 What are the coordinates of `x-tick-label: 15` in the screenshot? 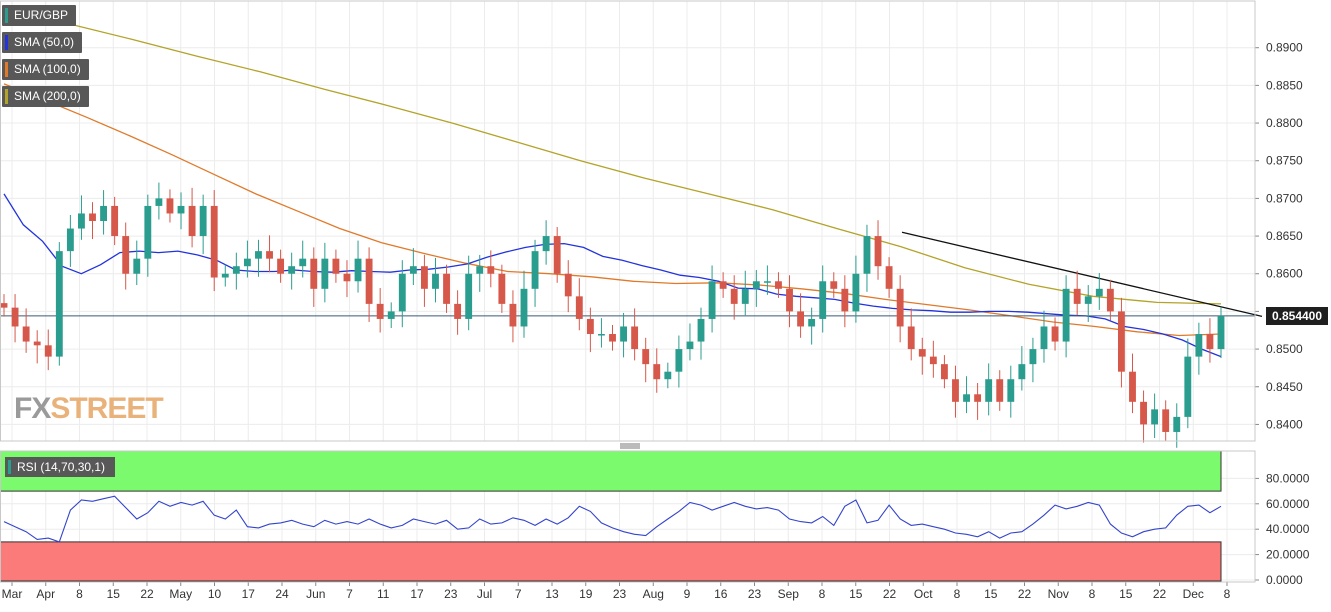 It's located at (114, 594).